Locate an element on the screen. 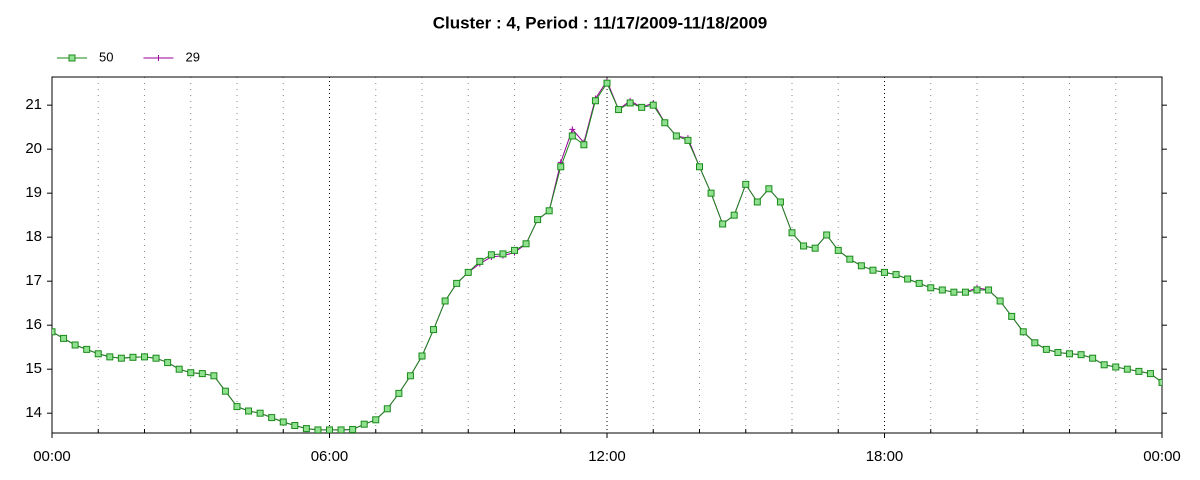 The image size is (1200, 480). y-tick-label: 20 is located at coordinates (33, 148).